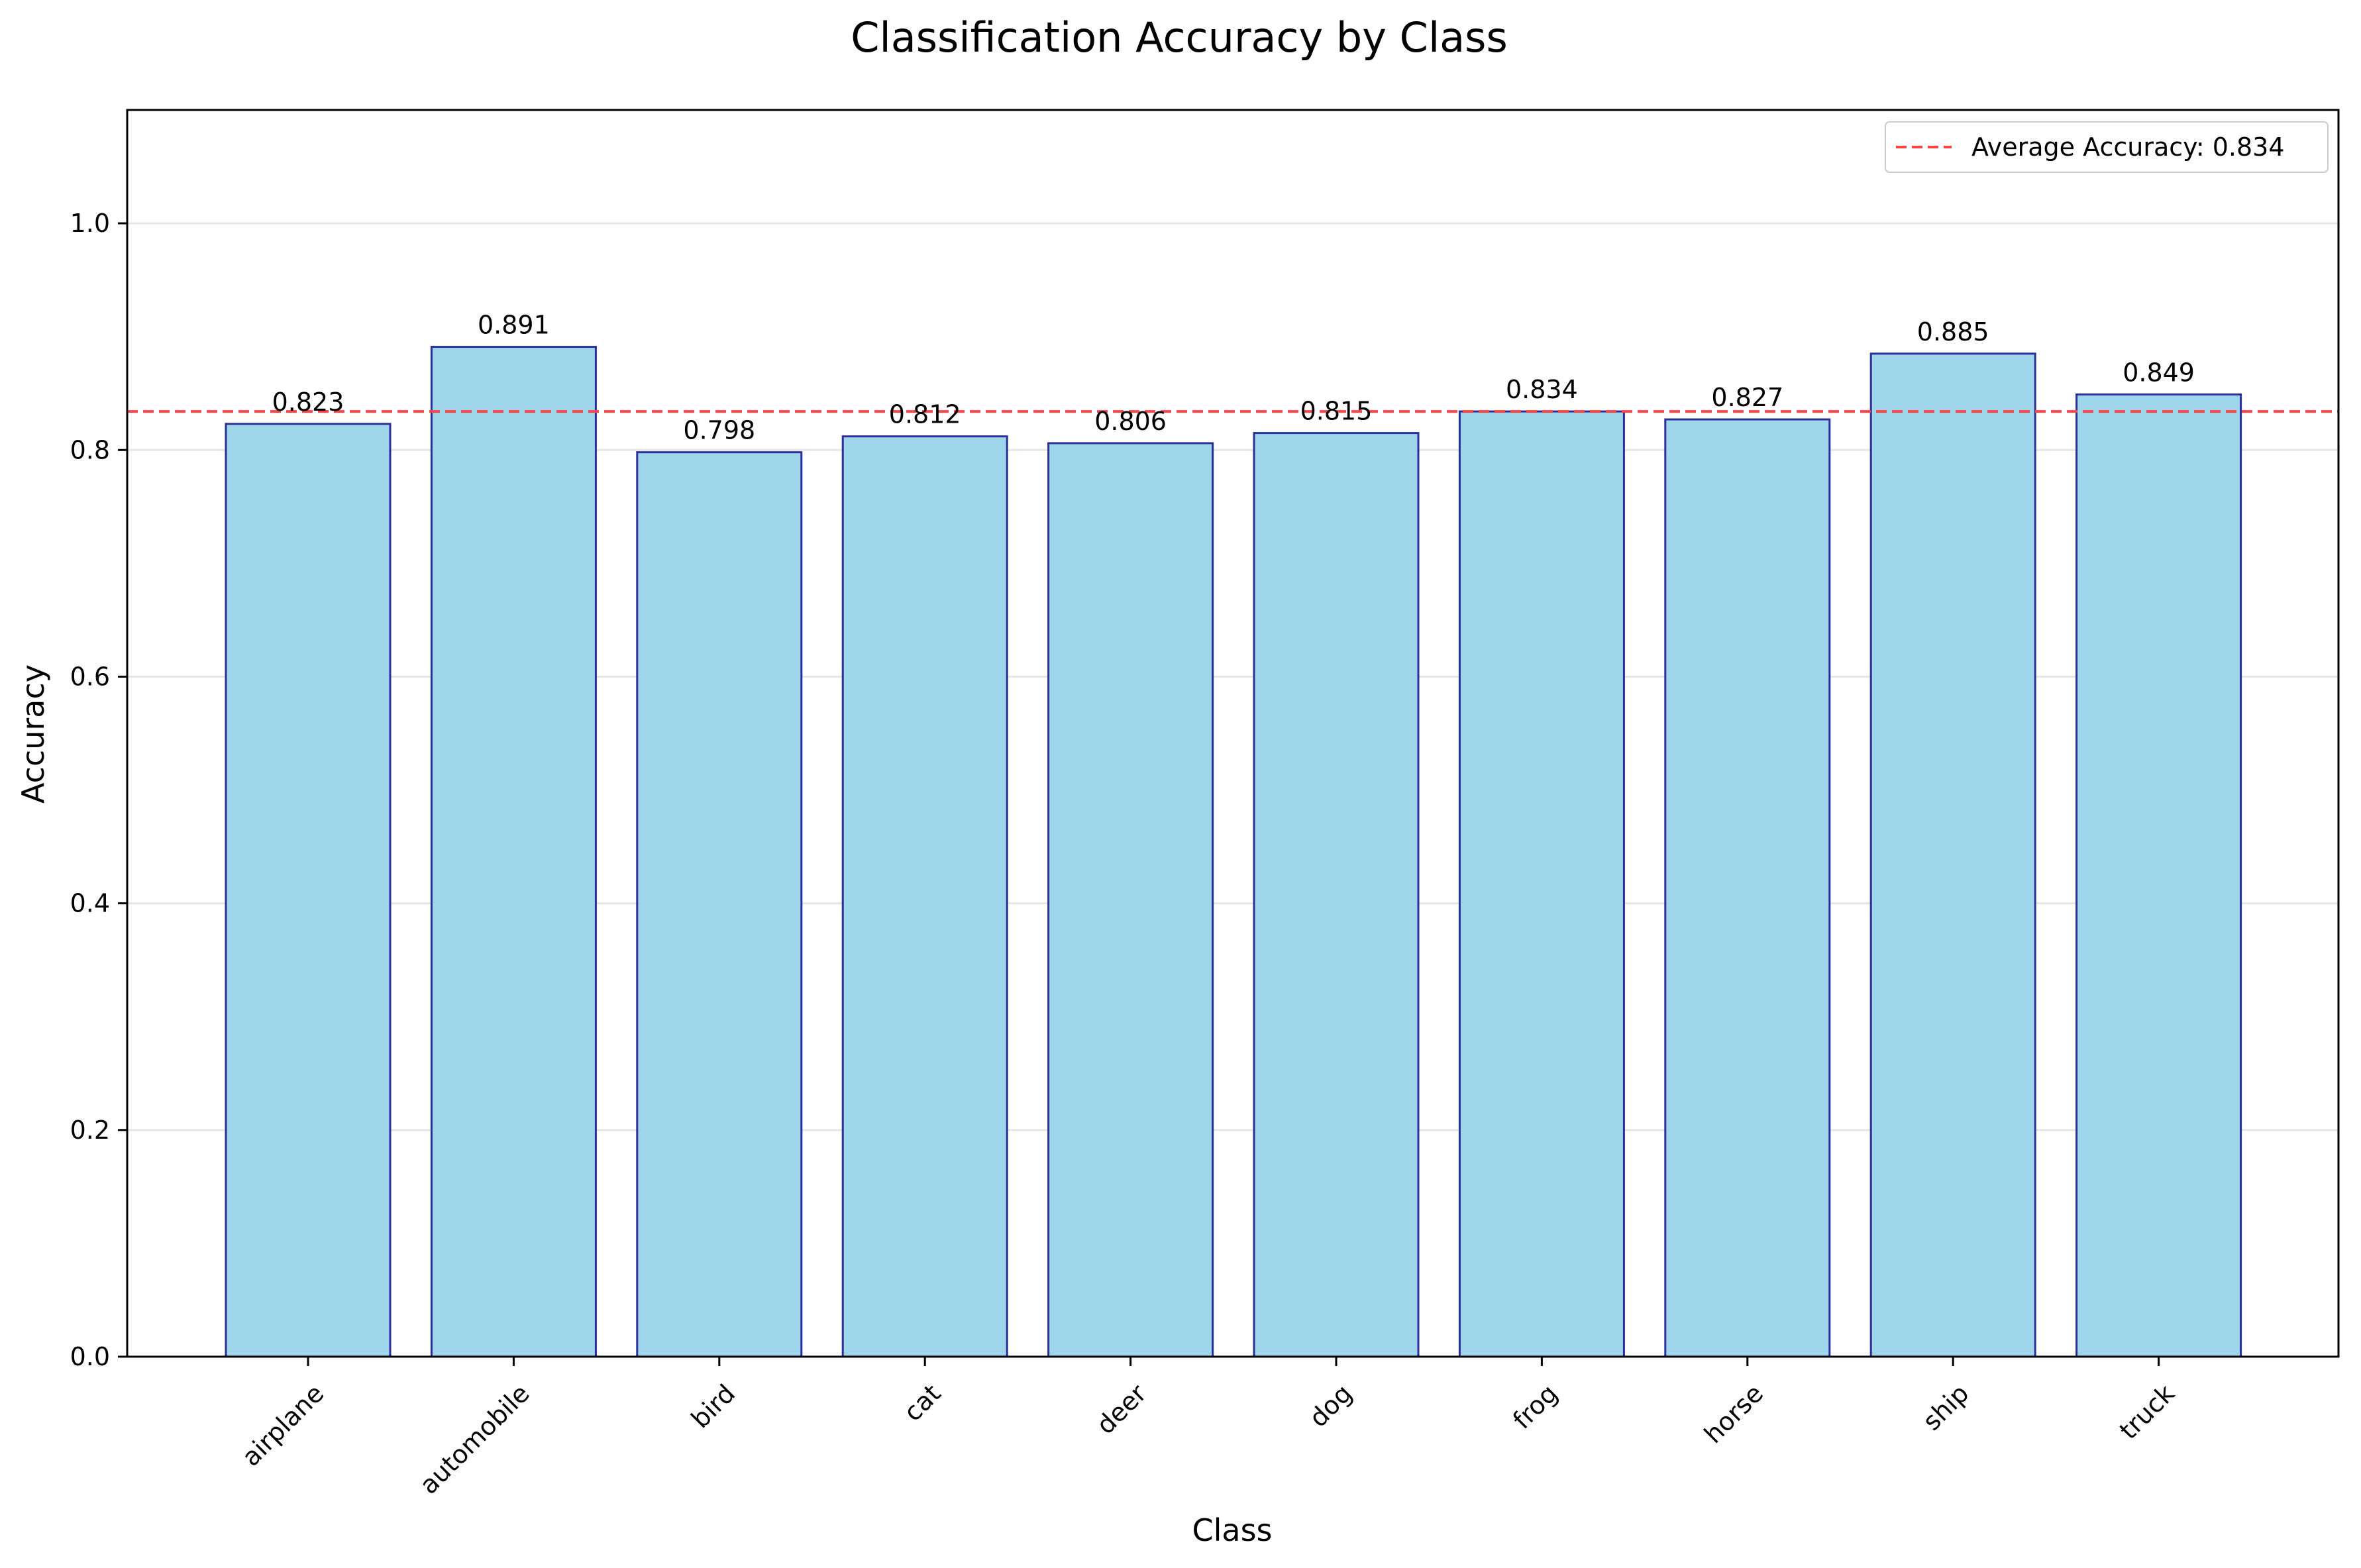 Image resolution: width=2361 pixels, height=1568 pixels. What do you see at coordinates (1734, 1414) in the screenshot?
I see `x-tick-label-horse: horse` at bounding box center [1734, 1414].